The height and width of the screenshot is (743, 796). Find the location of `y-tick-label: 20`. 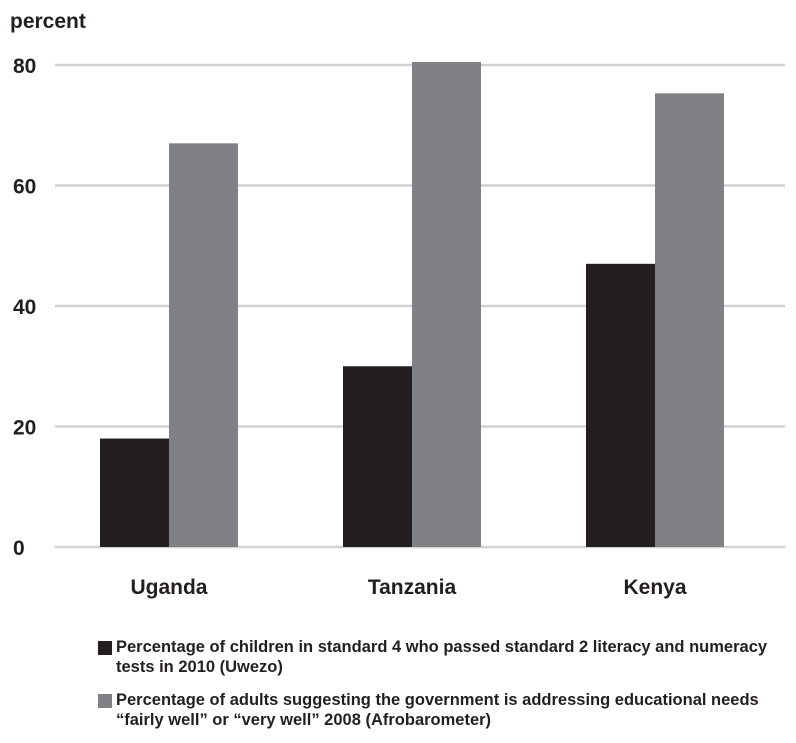

y-tick-label: 20 is located at coordinates (24, 428).